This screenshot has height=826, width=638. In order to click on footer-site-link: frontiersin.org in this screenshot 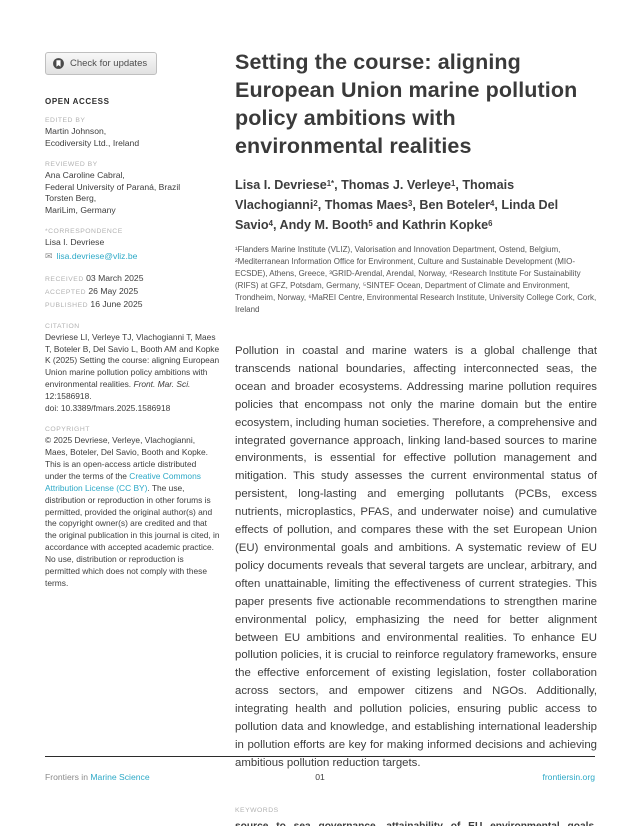, I will do `click(568, 777)`.